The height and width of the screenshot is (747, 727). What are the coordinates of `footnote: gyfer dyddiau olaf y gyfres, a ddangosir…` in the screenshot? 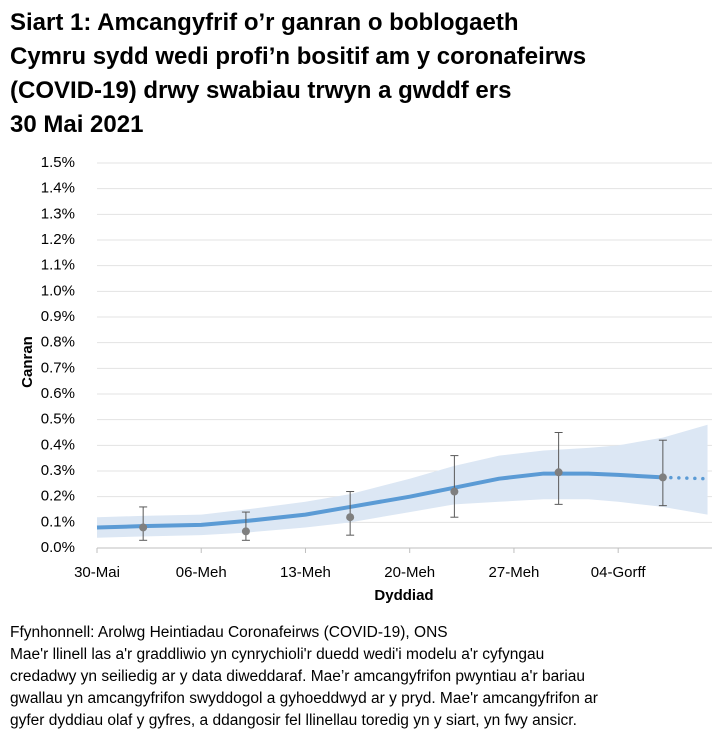 It's located at (293, 720).